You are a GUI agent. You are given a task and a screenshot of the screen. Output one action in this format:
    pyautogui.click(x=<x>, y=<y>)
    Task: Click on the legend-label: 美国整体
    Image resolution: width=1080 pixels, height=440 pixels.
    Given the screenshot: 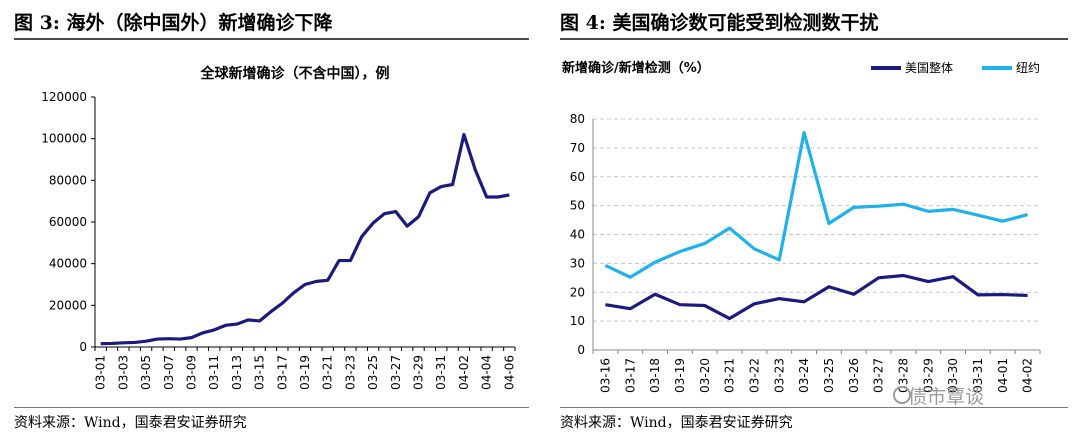 What is the action you would take?
    pyautogui.click(x=929, y=67)
    